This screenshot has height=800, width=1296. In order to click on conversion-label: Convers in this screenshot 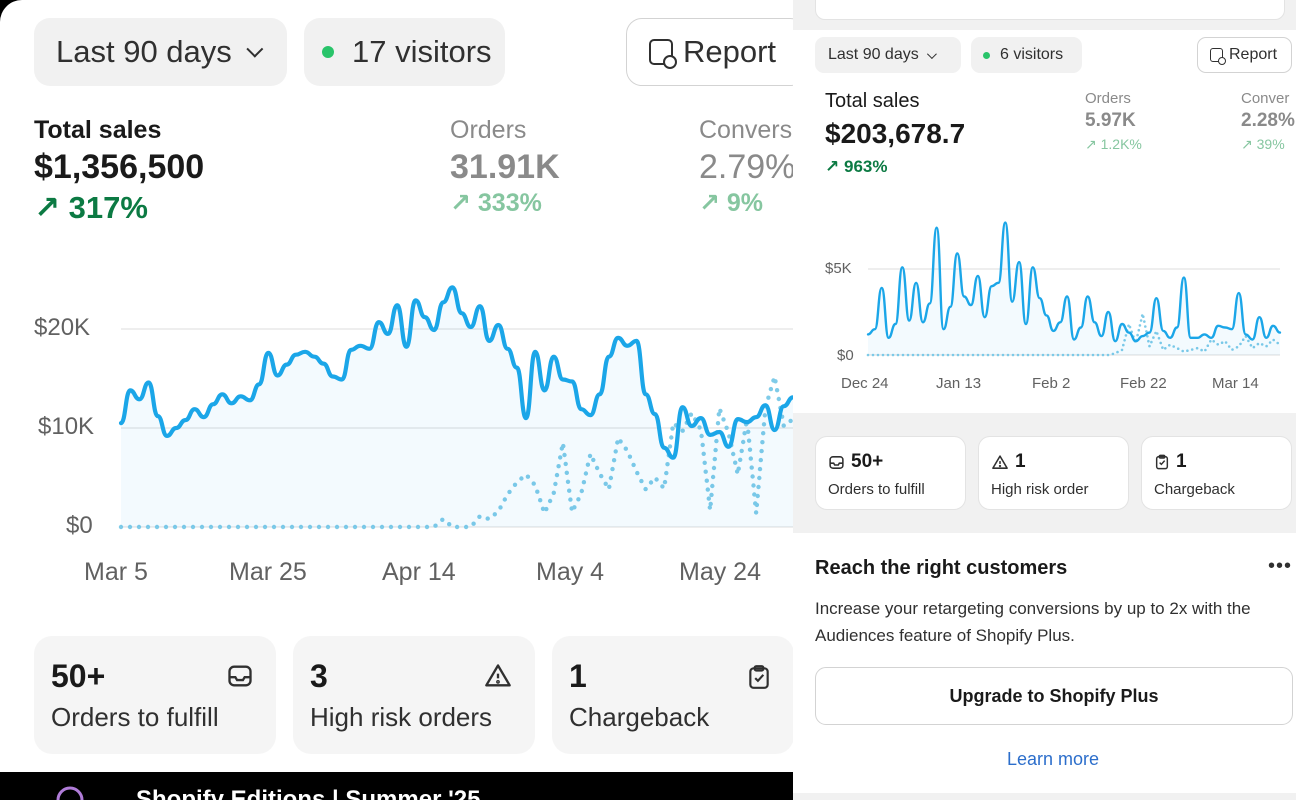, I will do `click(746, 130)`.